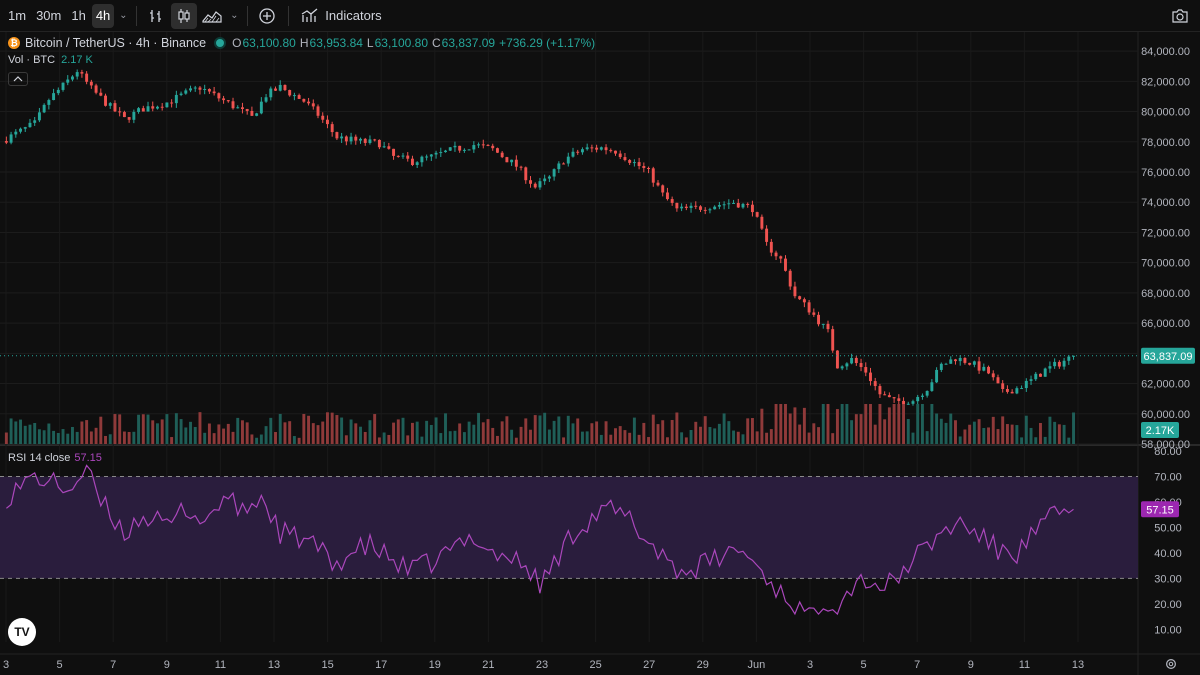 The width and height of the screenshot is (1200, 675). Describe the element at coordinates (39, 458) in the screenshot. I see `rsi-label: RSI 14 close` at that location.